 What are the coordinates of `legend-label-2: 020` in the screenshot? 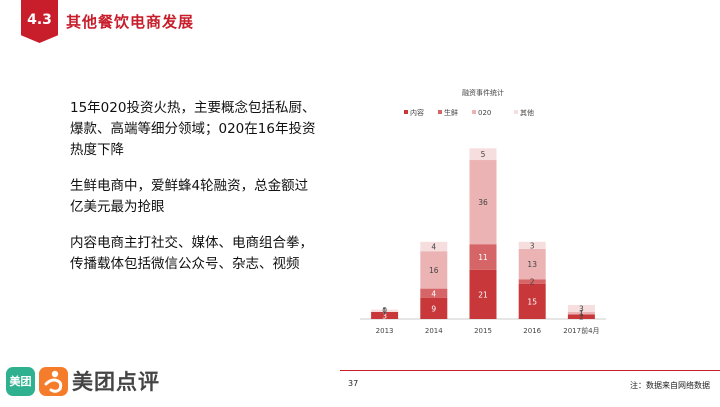 It's located at (484, 113).